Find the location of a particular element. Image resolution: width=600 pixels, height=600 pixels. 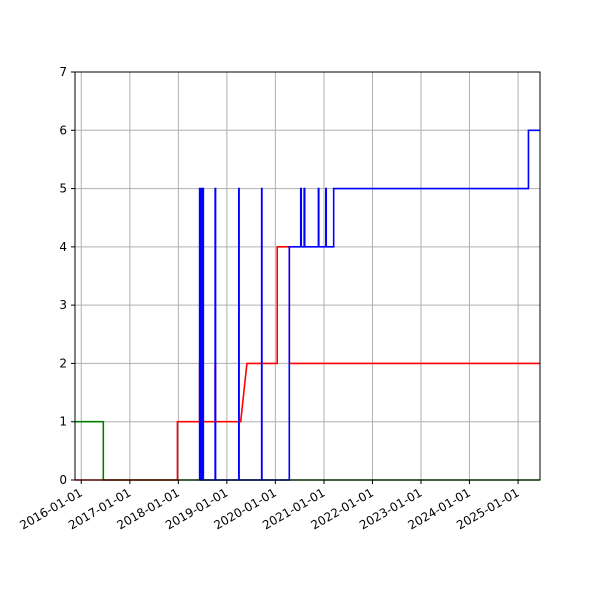

y-tick-label: 0 is located at coordinates (63, 480).